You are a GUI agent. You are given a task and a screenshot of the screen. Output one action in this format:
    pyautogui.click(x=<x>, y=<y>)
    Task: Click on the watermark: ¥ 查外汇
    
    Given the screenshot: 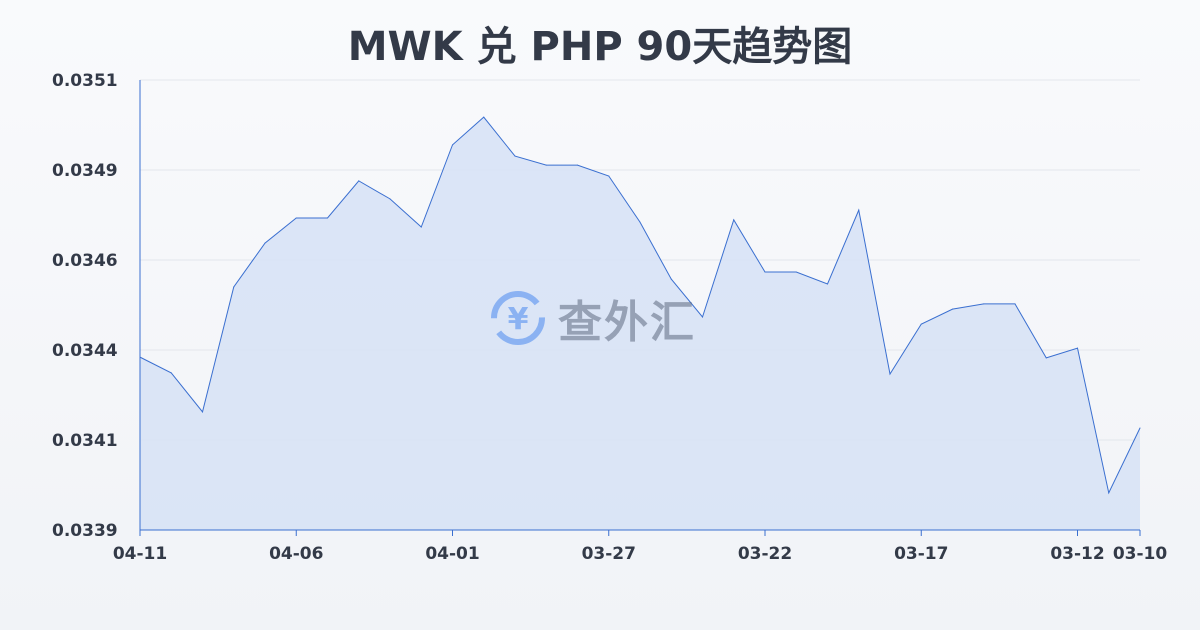 What is the action you would take?
    pyautogui.click(x=592, y=318)
    